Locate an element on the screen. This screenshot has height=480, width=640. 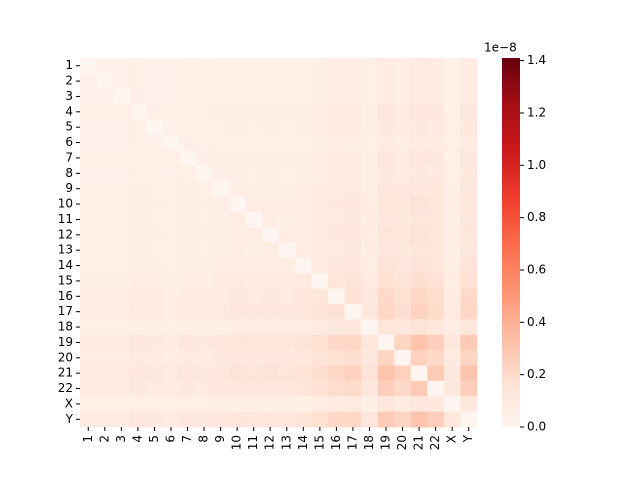
x-tick-label: 5 is located at coordinates (154, 439).